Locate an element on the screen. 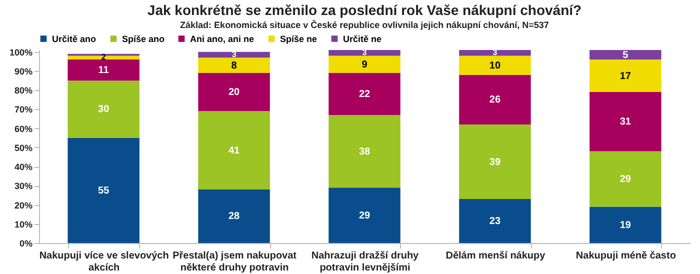 This screenshot has height=274, width=700. data-label: 8 is located at coordinates (234, 66).